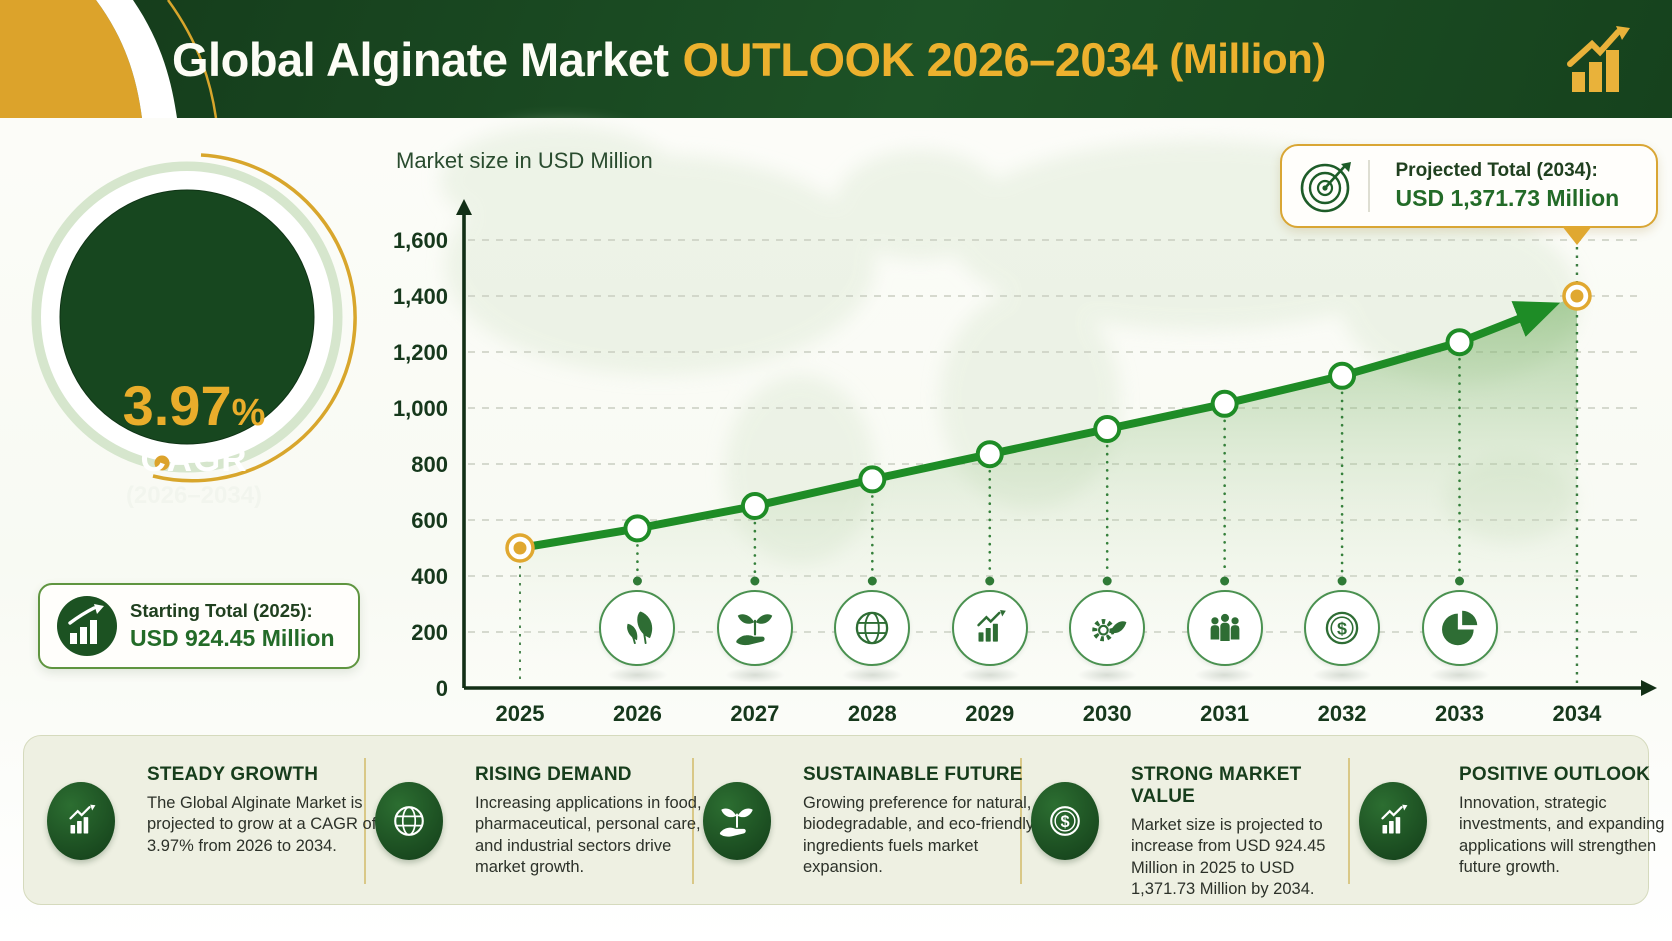 Image resolution: width=1672 pixels, height=941 pixels. Describe the element at coordinates (1216, 785) in the screenshot. I see `card-title: STRONG MARKET VALUE` at that location.